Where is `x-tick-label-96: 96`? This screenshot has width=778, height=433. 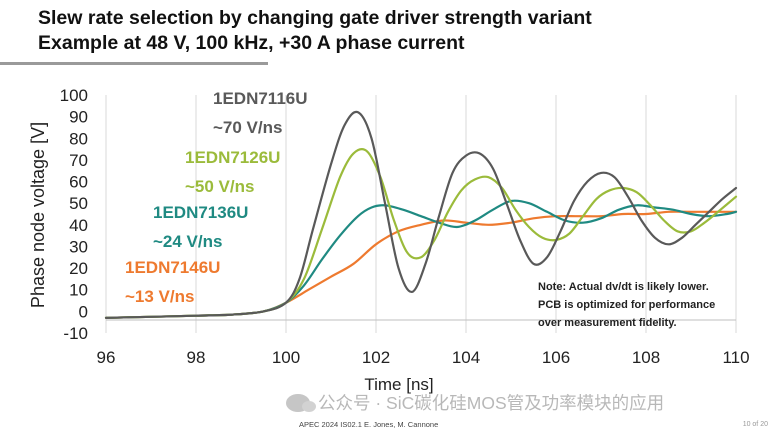 x-tick-label-96: 96 is located at coordinates (106, 357).